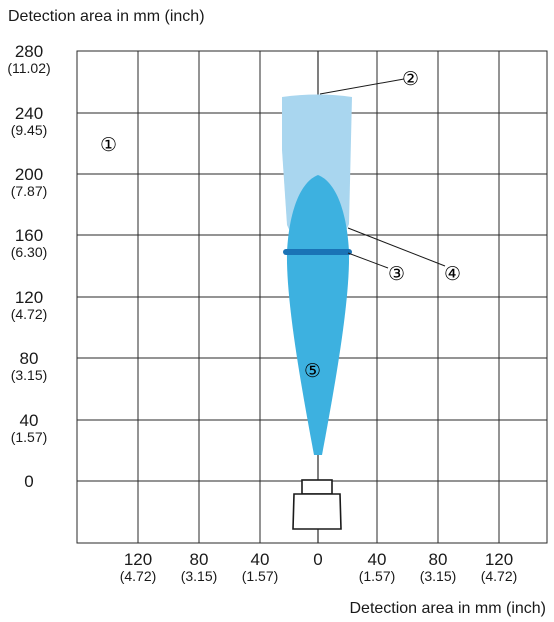  Describe the element at coordinates (438, 567) in the screenshot. I see `x-tick-right-80: 80 (3.15)` at that location.